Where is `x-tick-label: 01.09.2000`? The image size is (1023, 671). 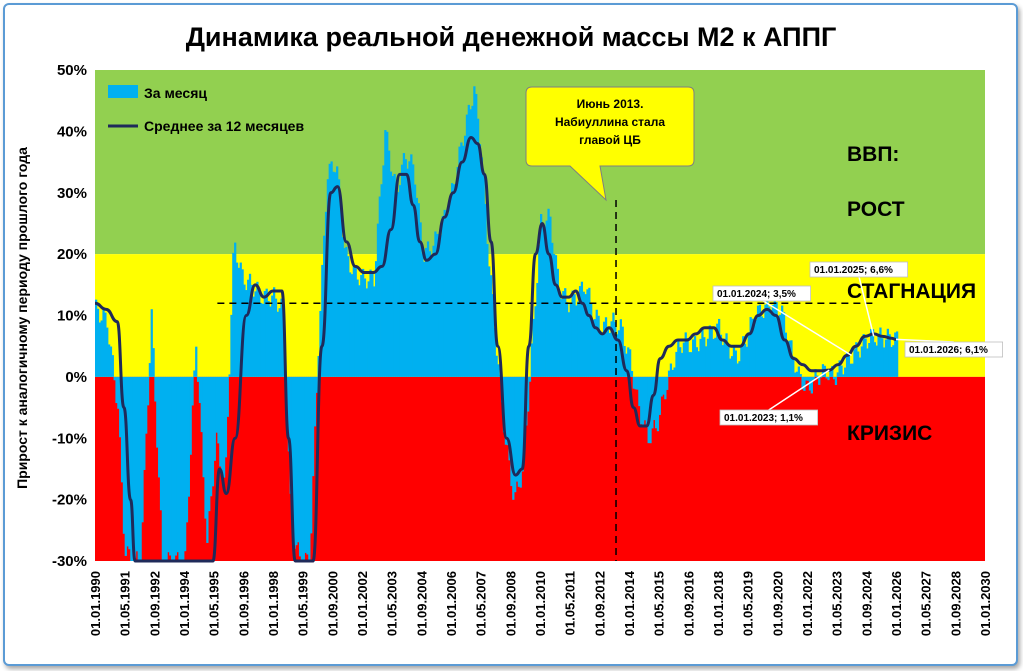
x-tick-label: 01.09.2000 is located at coordinates (332, 603).